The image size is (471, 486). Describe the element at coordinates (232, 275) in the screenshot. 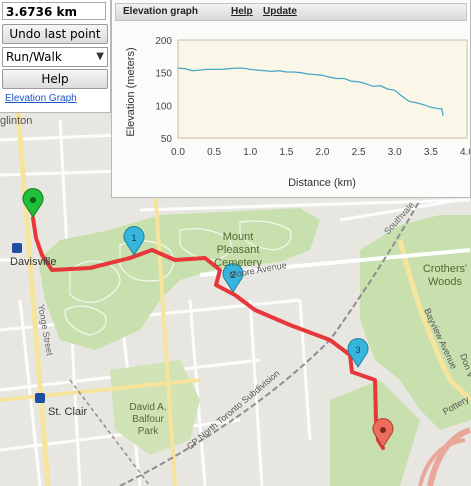

I see `waypoint-marker-2-label: 2` at that location.